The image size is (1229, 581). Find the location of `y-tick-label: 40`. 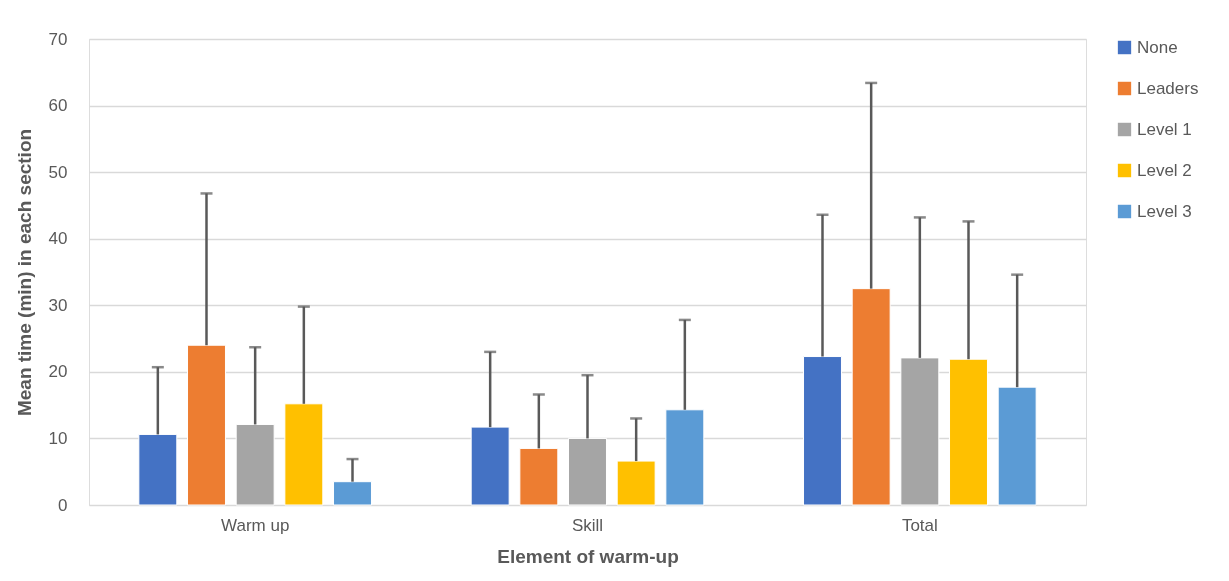

y-tick-label: 40 is located at coordinates (58, 239).